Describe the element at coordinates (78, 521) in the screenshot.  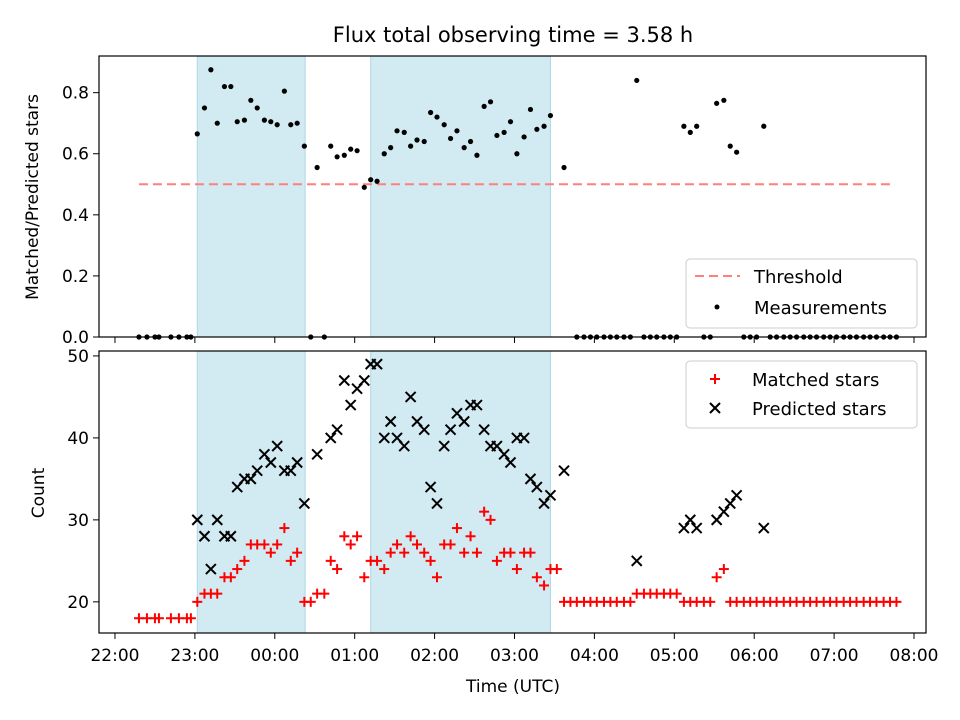
I see `count-y-tick-label: 30` at that location.